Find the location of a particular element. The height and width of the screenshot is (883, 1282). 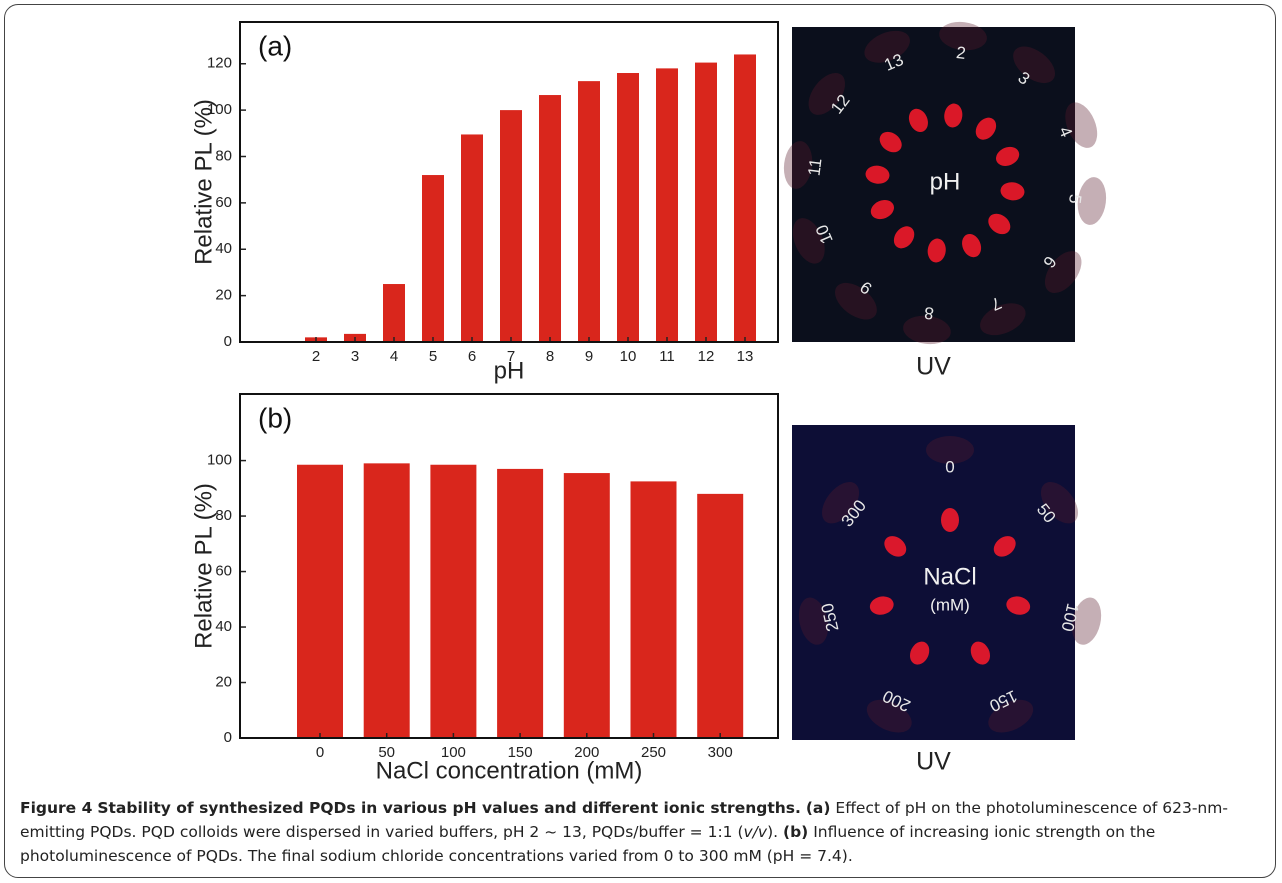

x-tick-label: 11 is located at coordinates (667, 356).